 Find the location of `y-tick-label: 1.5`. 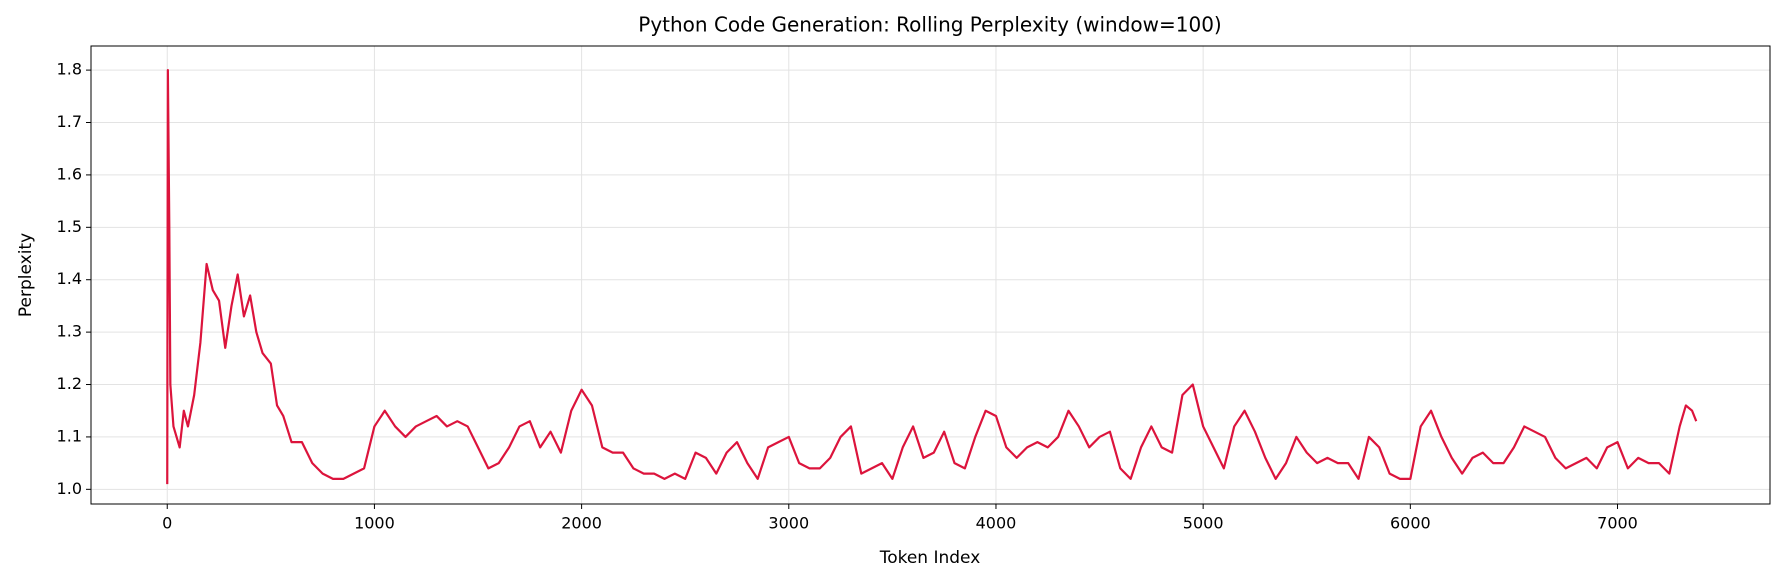

y-tick-label: 1.5 is located at coordinates (69, 226).